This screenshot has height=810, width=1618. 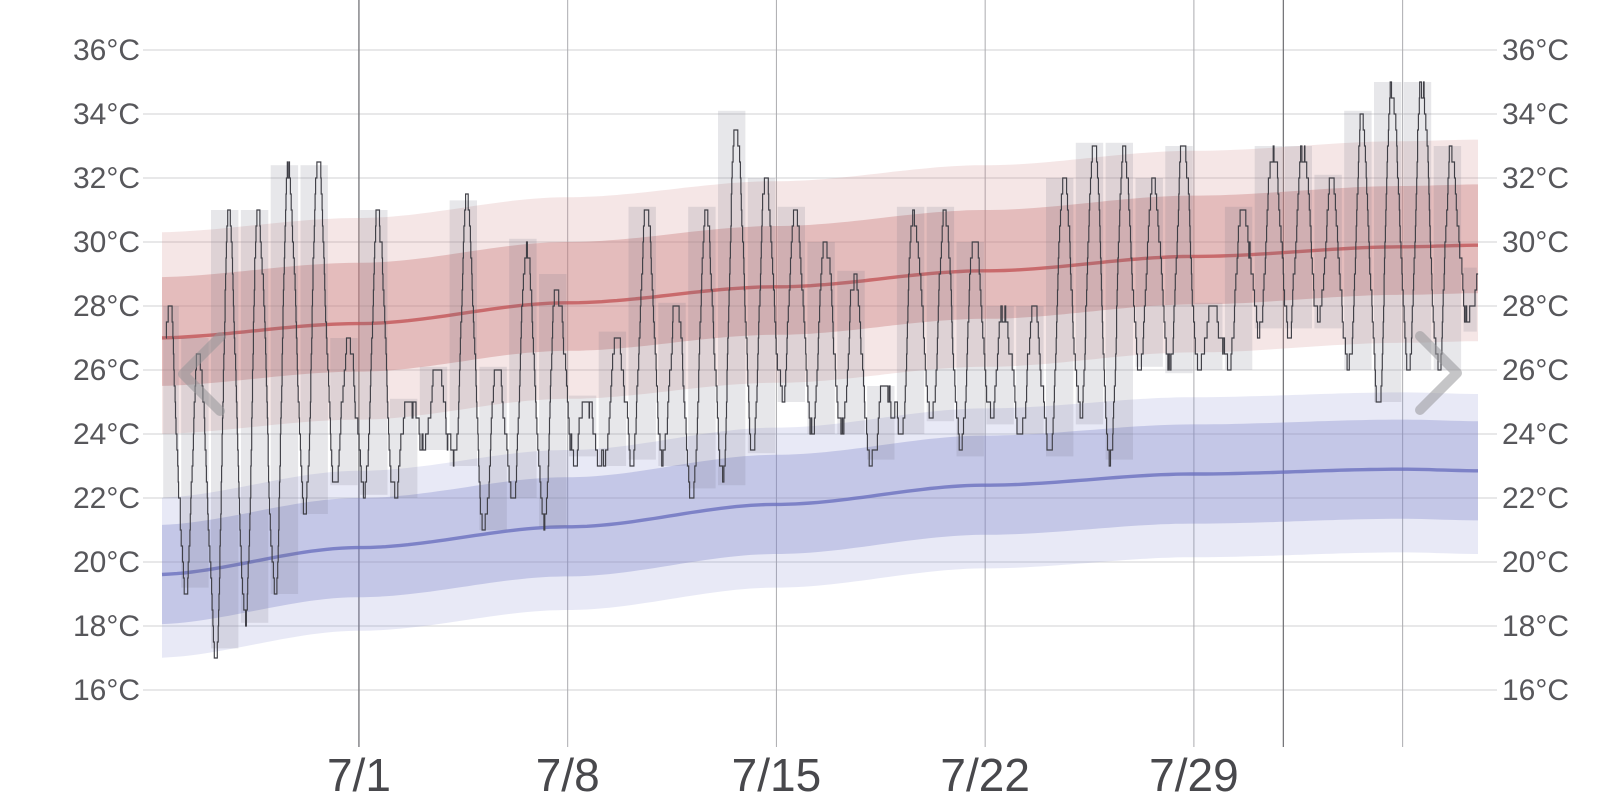 I want to click on y-axis-label-left: 28°C, so click(x=106, y=306).